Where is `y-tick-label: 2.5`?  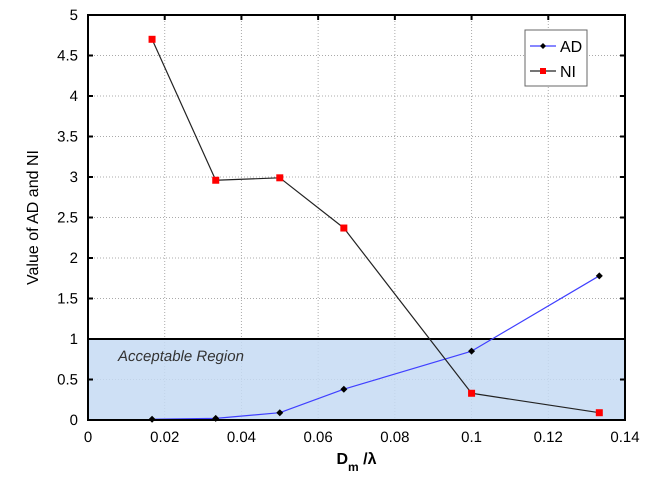
y-tick-label: 2.5 is located at coordinates (67, 218).